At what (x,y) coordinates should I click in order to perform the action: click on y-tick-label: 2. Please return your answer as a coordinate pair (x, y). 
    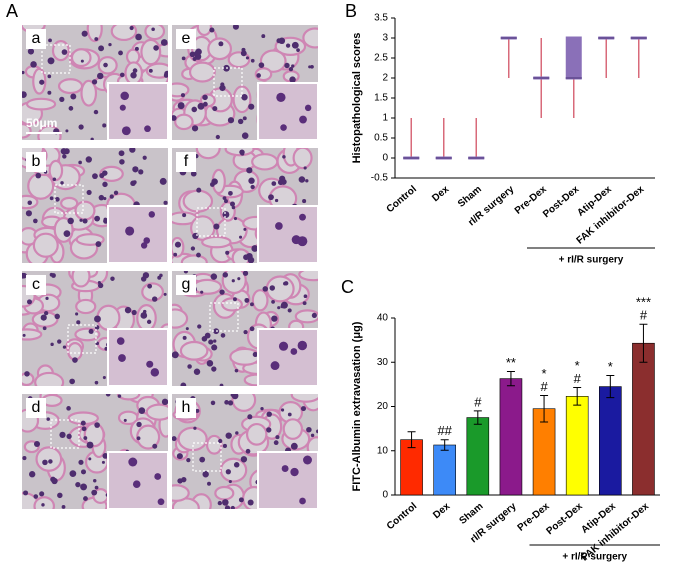
    Looking at the image, I should click on (385, 78).